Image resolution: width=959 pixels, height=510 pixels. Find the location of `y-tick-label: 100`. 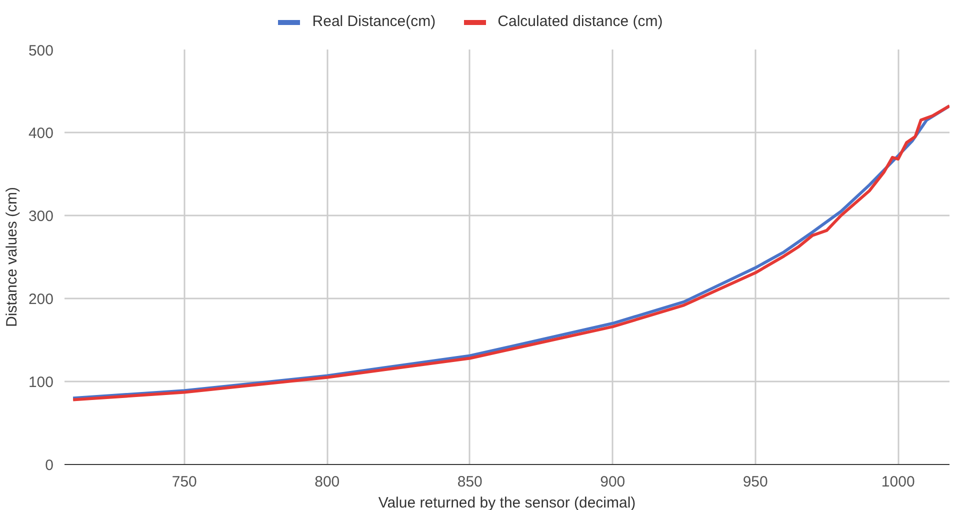

y-tick-label: 100 is located at coordinates (41, 382).